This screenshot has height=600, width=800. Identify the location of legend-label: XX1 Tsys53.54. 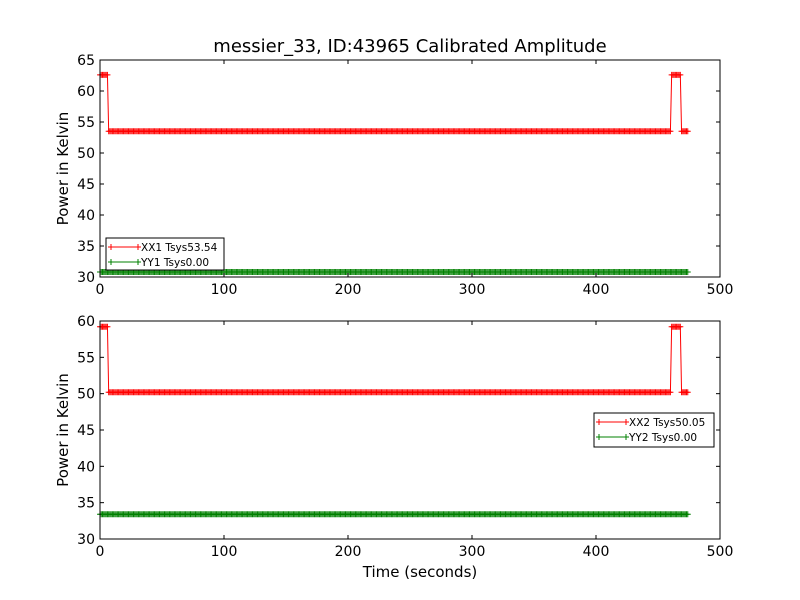
(179, 248).